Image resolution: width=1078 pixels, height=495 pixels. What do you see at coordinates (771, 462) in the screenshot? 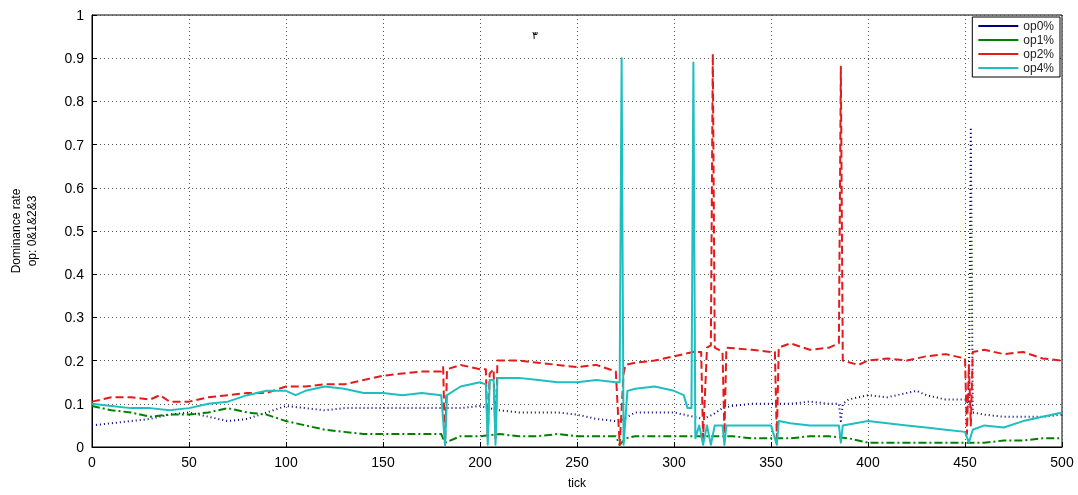
I see `x-tick-label: 350` at bounding box center [771, 462].